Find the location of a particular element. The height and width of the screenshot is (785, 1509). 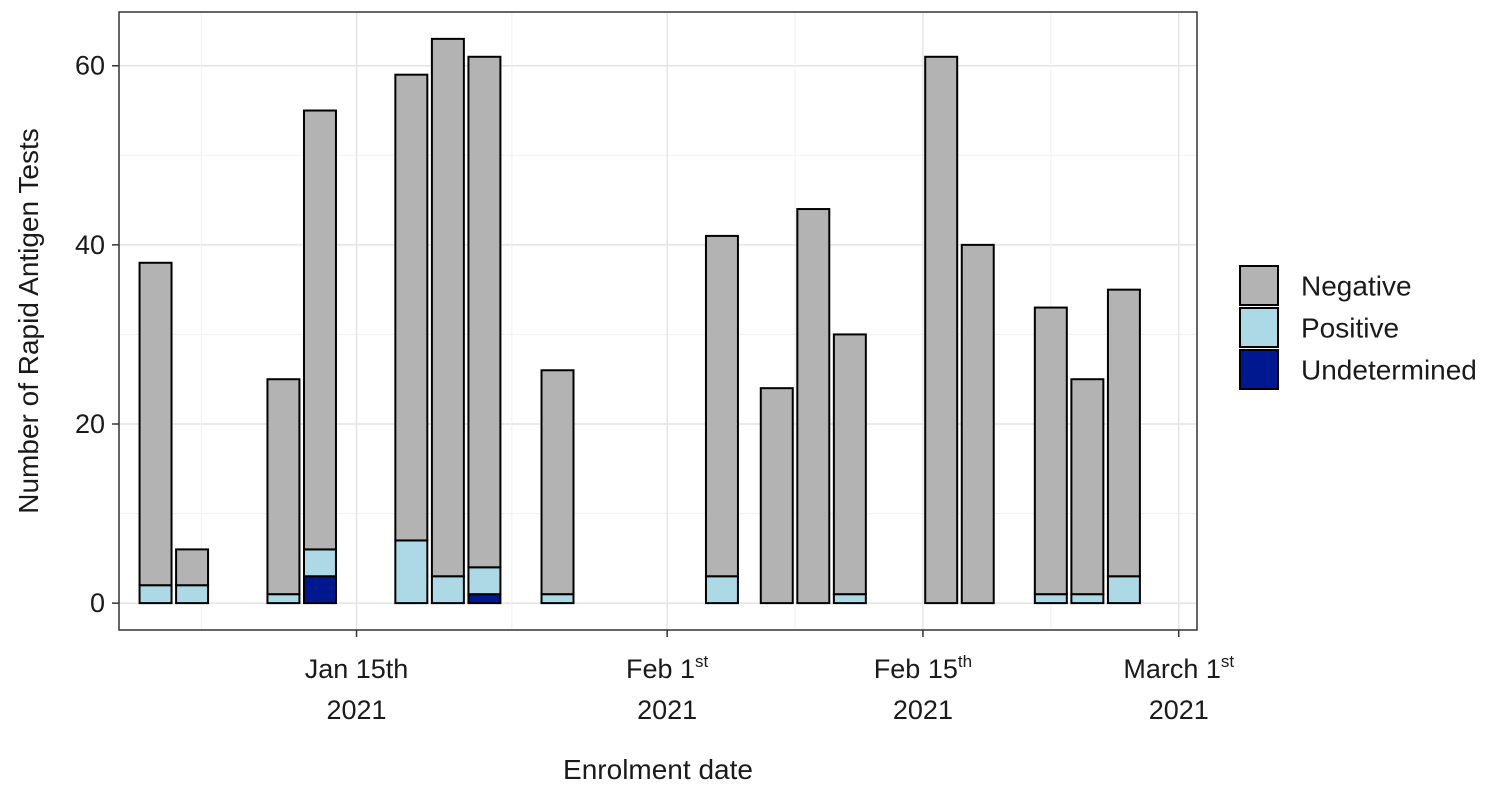

x-tick-label: March 1st is located at coordinates (1178, 668).